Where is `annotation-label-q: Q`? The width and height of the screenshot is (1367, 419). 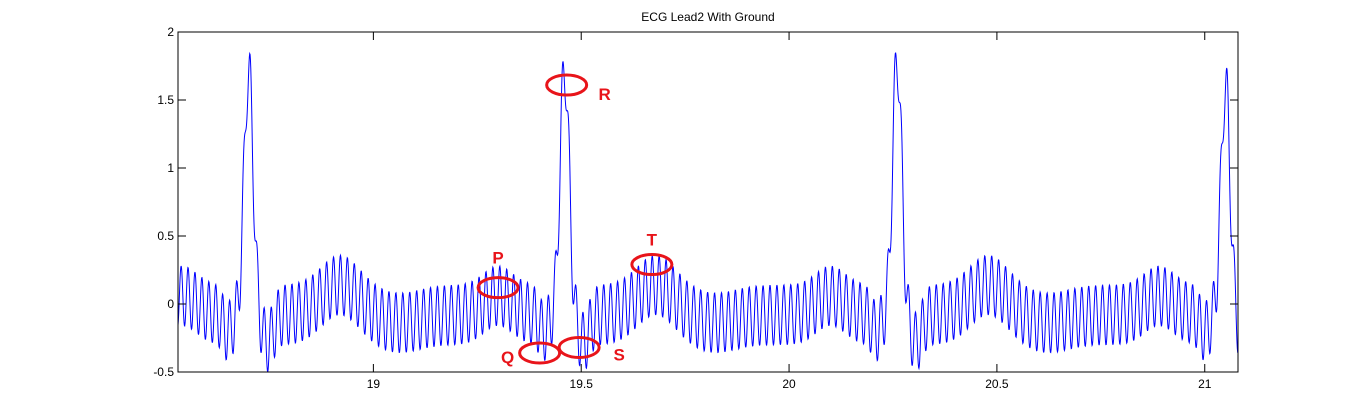
annotation-label-q: Q is located at coordinates (507, 357).